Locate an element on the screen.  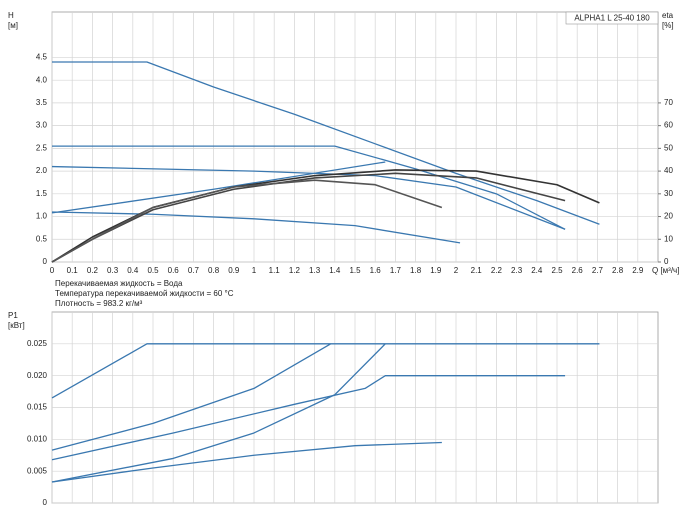
y2-tick-label: 40 is located at coordinates (668, 170).